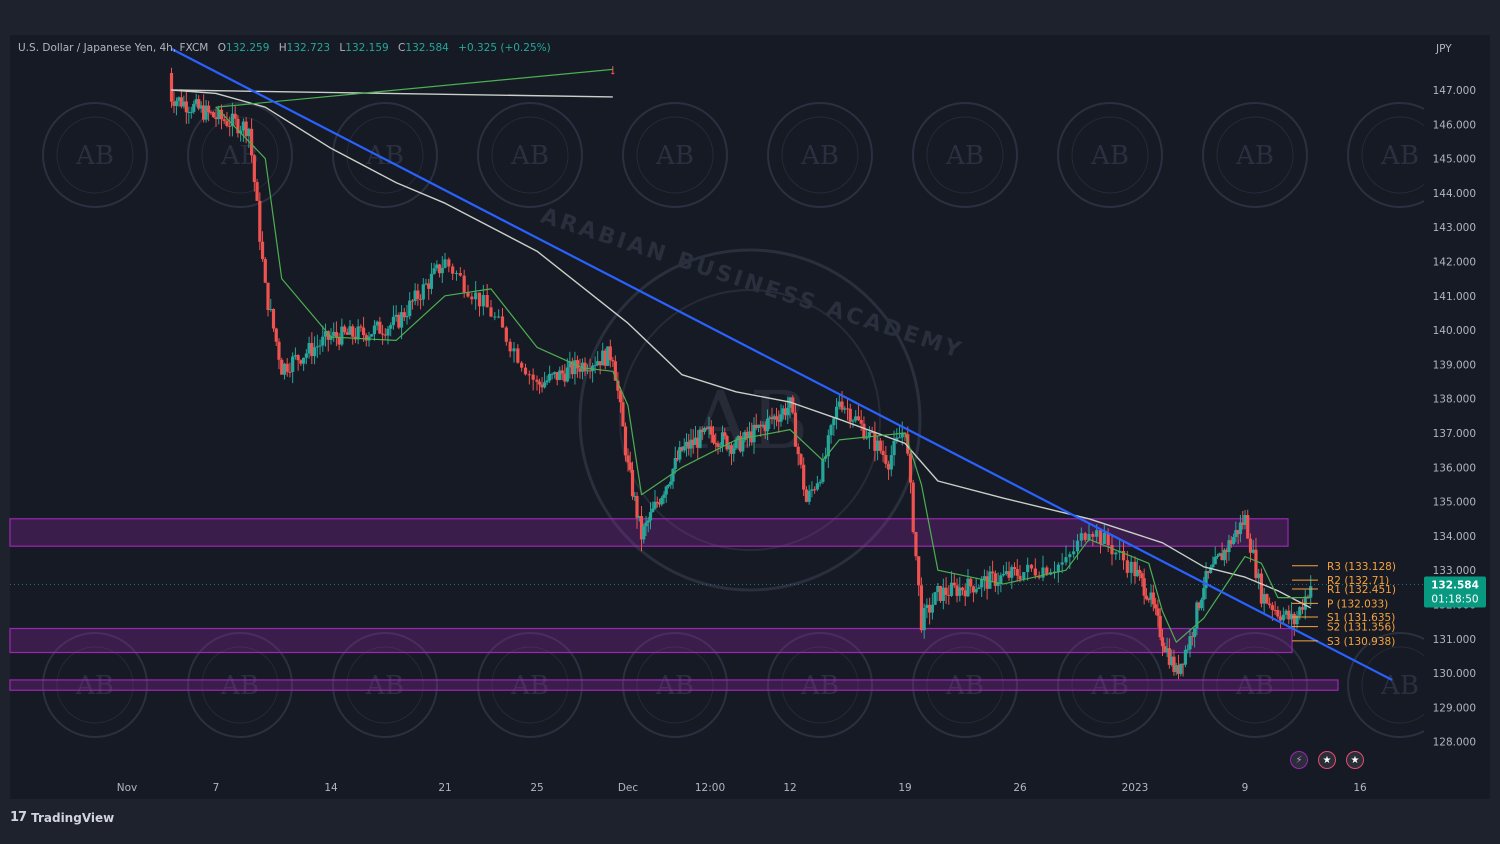  What do you see at coordinates (717, 787) in the screenshot?
I see `time-axis` at bounding box center [717, 787].